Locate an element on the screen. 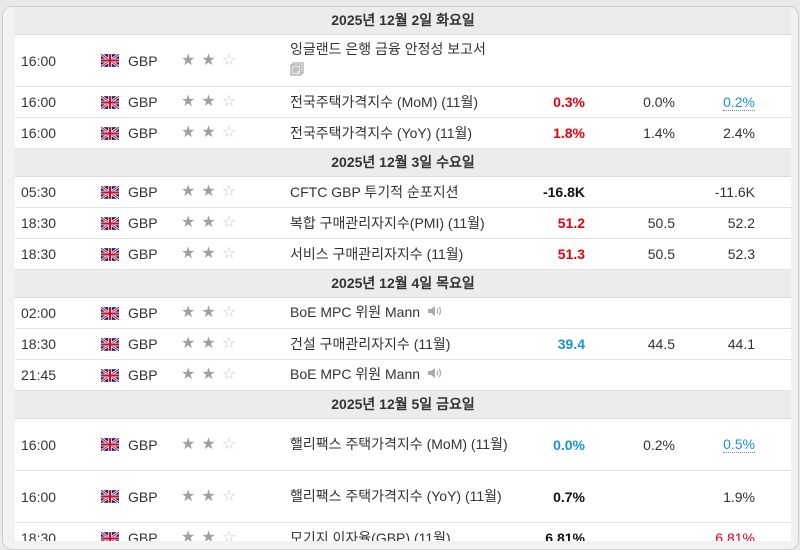 This screenshot has height=550, width=800. date-header: 2025년 12월 2일 화요일 is located at coordinates (403, 21).